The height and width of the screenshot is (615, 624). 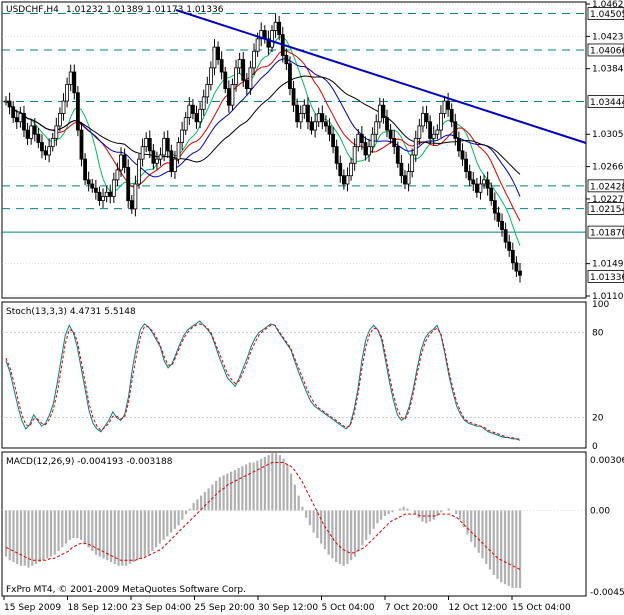 What do you see at coordinates (411, 608) in the screenshot?
I see `time-axis-label: 7 Oct 20:00` at bounding box center [411, 608].